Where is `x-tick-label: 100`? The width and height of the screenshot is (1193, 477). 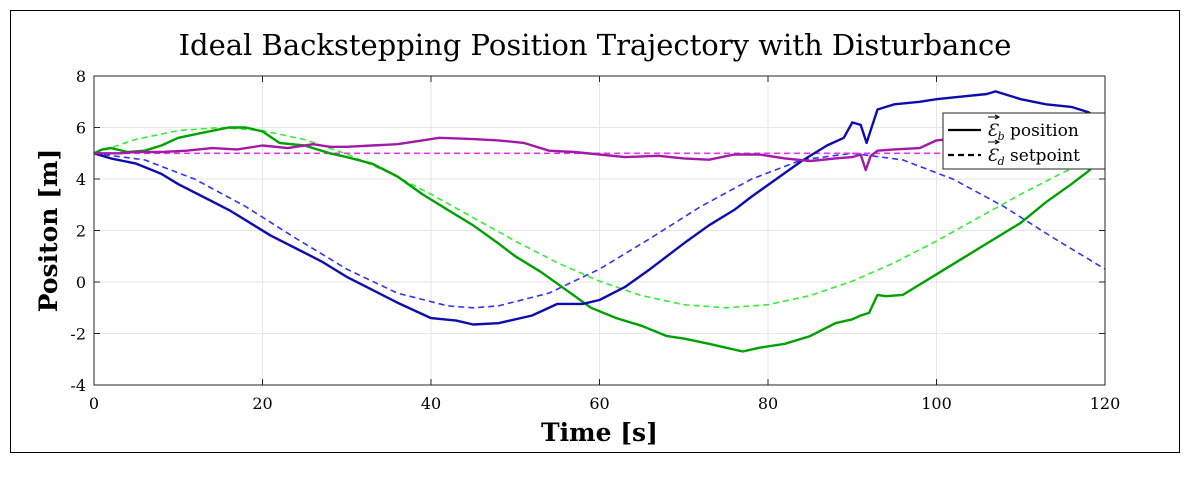
x-tick-label: 100 is located at coordinates (936, 403).